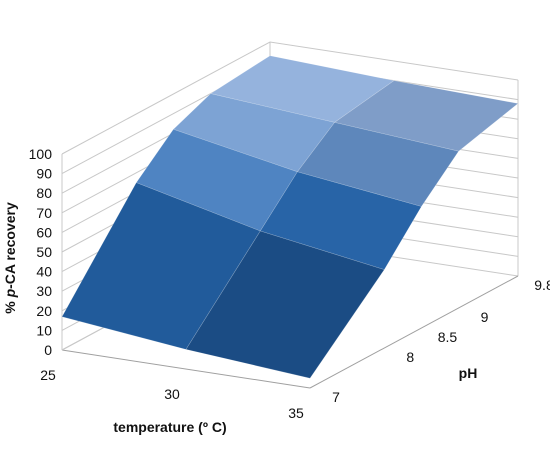 This screenshot has width=550, height=453. Describe the element at coordinates (41, 154) in the screenshot. I see `z-tick-label: 100` at that location.